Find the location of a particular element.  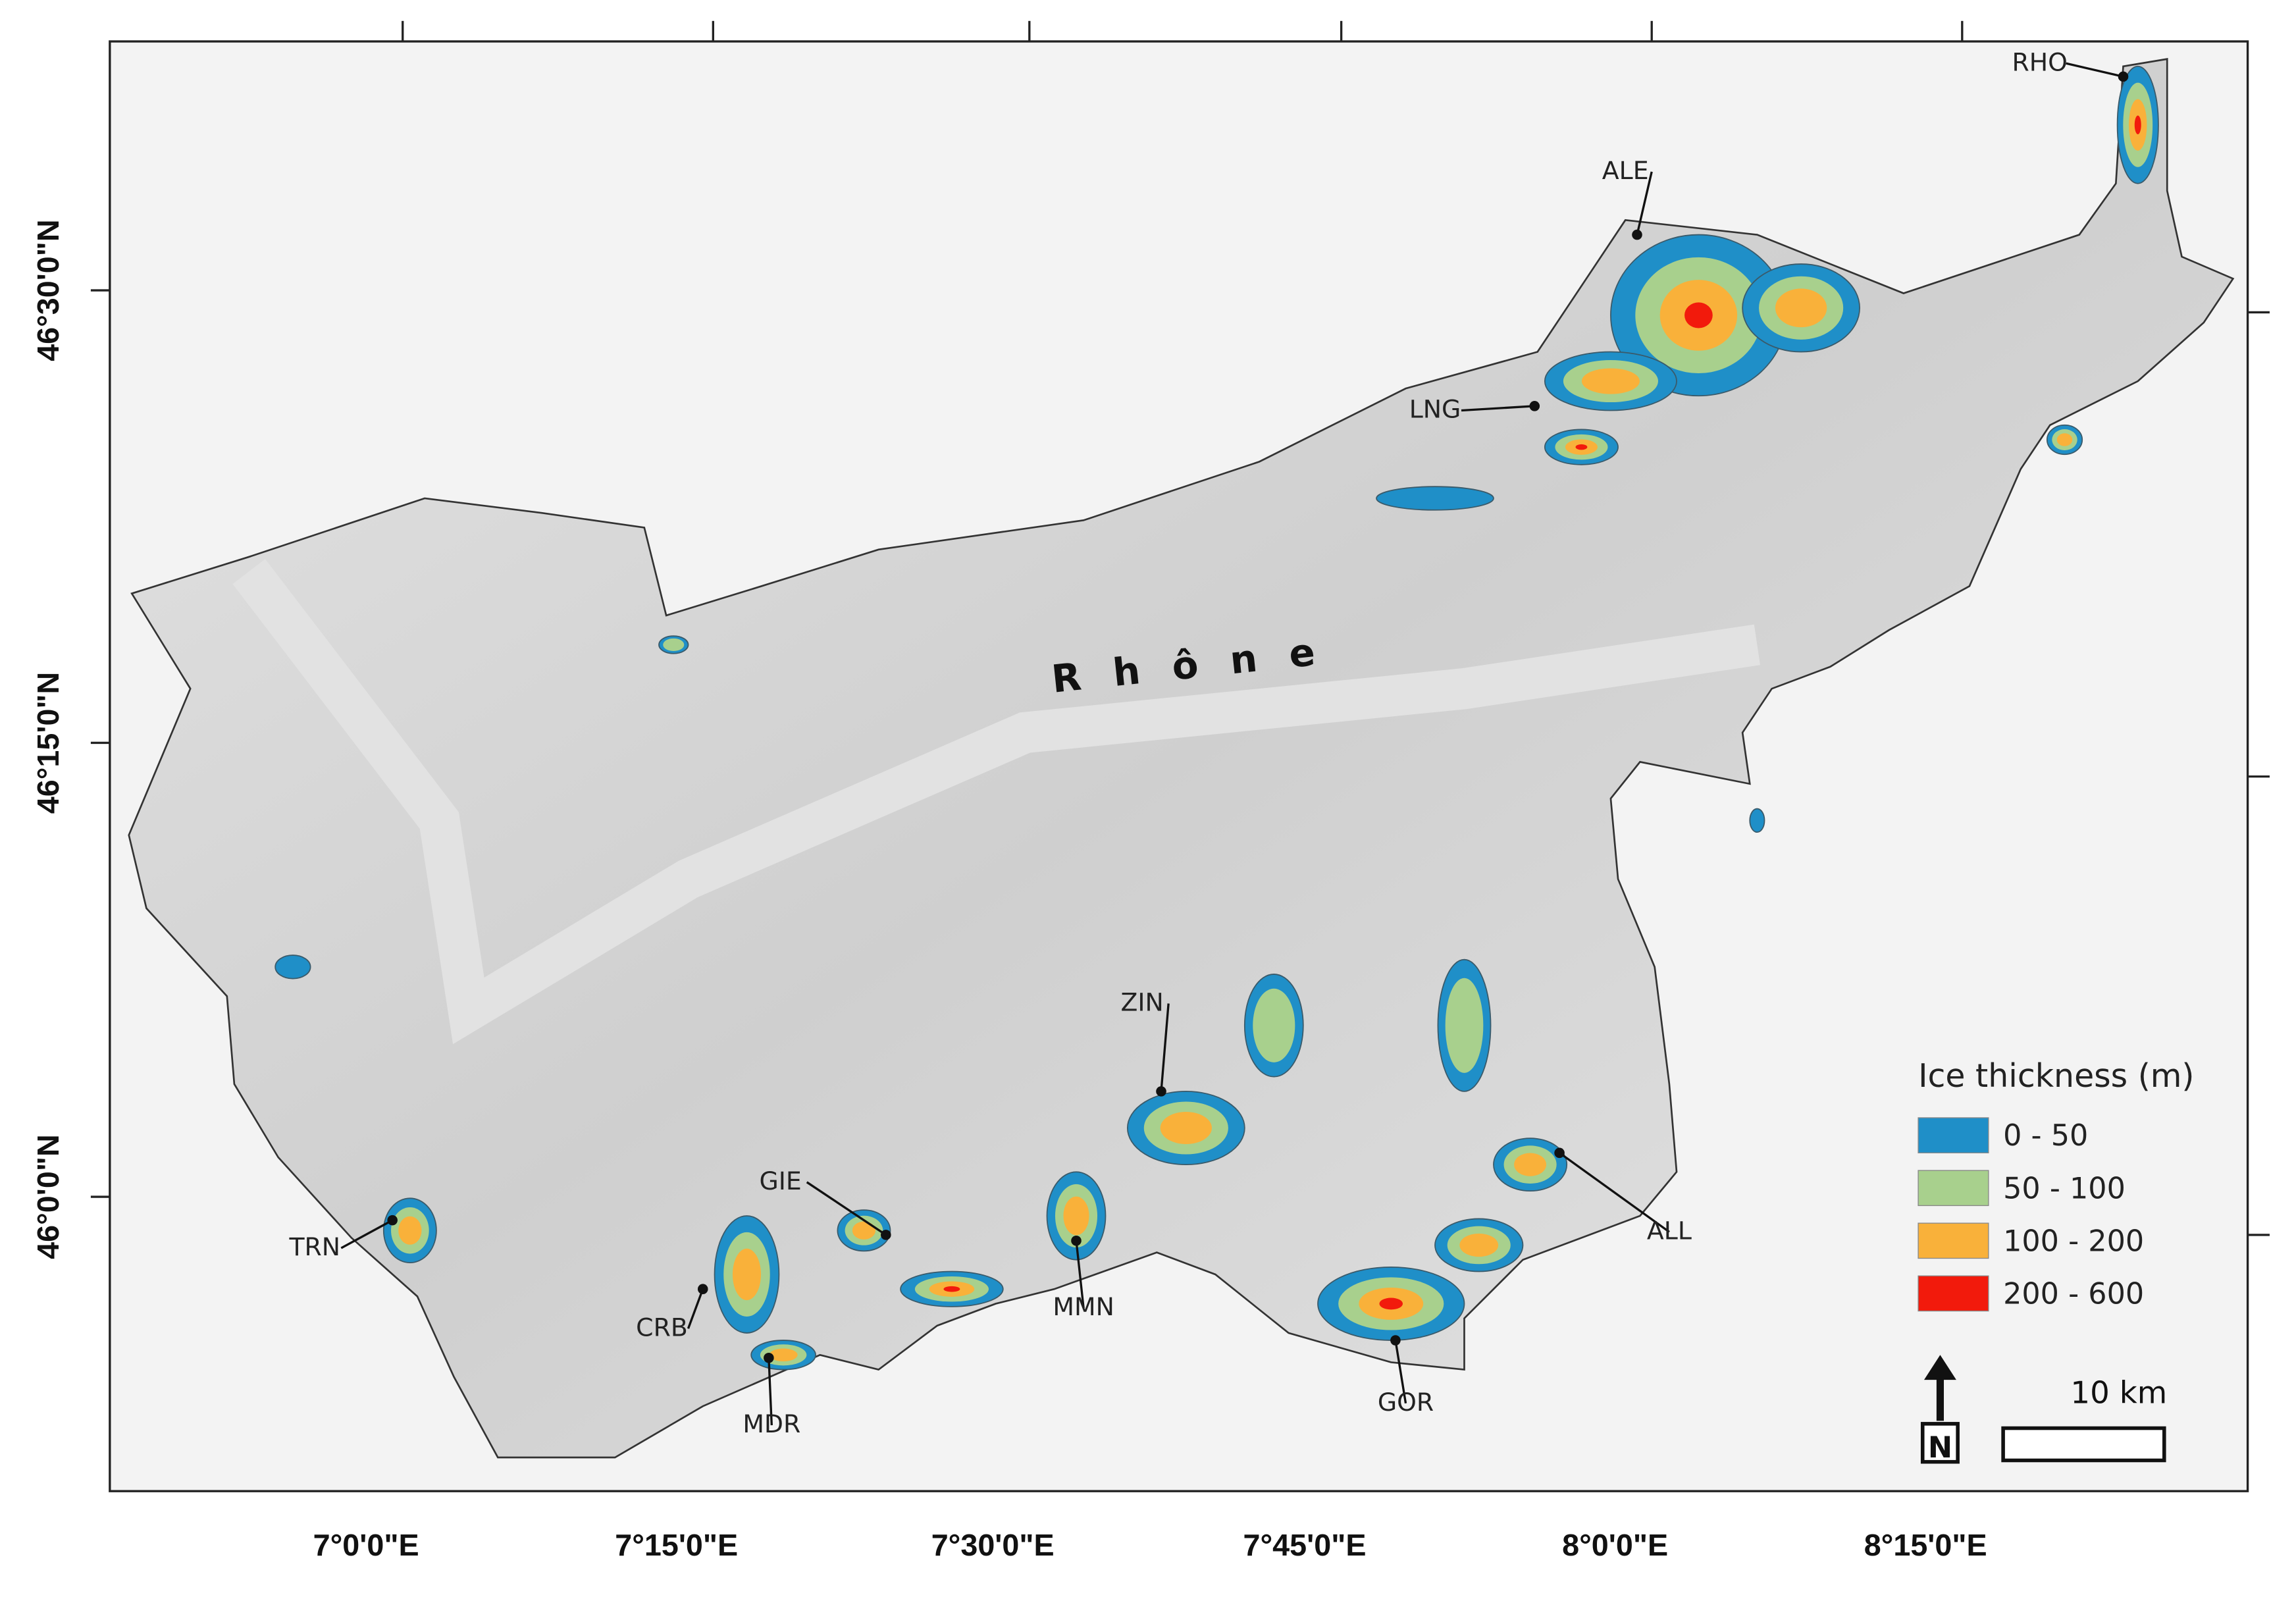

glacier-label: MMN is located at coordinates (1083, 1306).